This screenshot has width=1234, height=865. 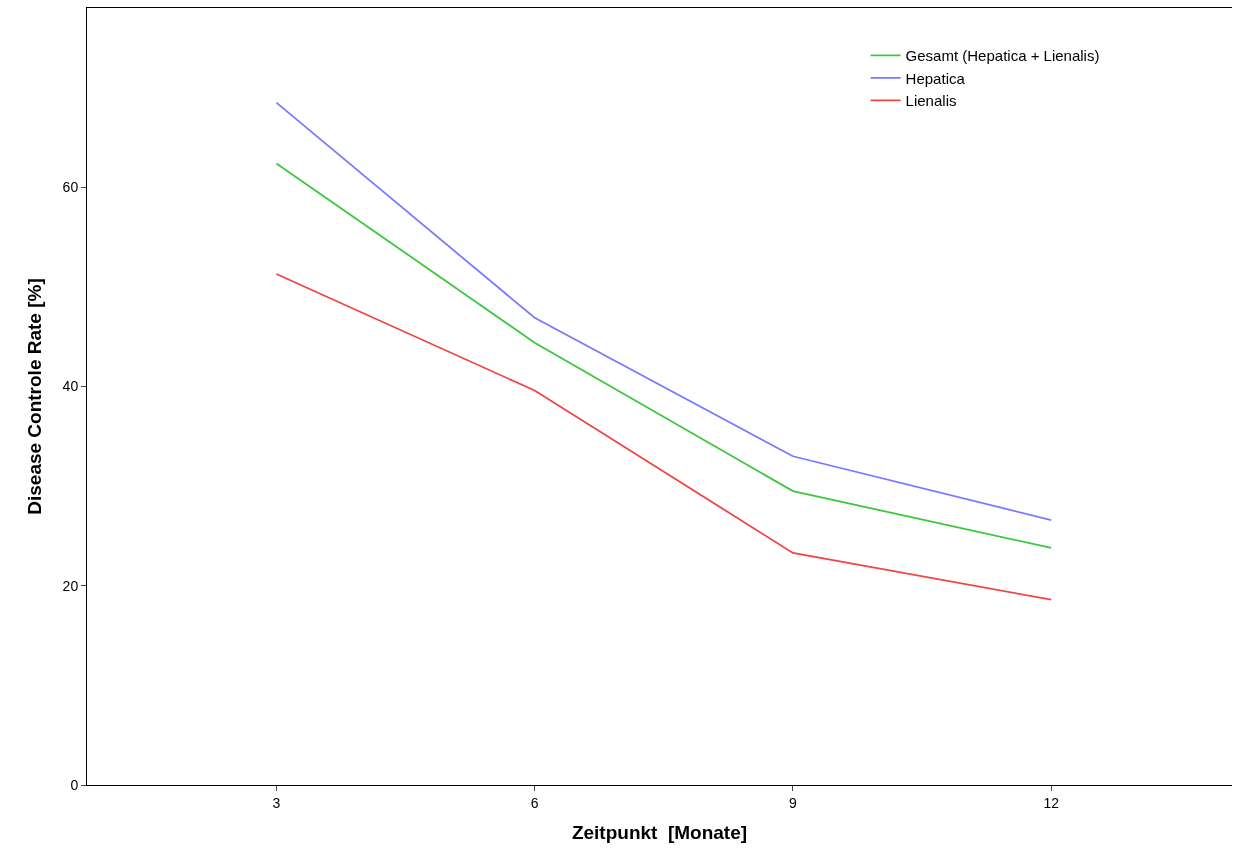 I want to click on y-tick-label: 0, so click(x=74, y=784).